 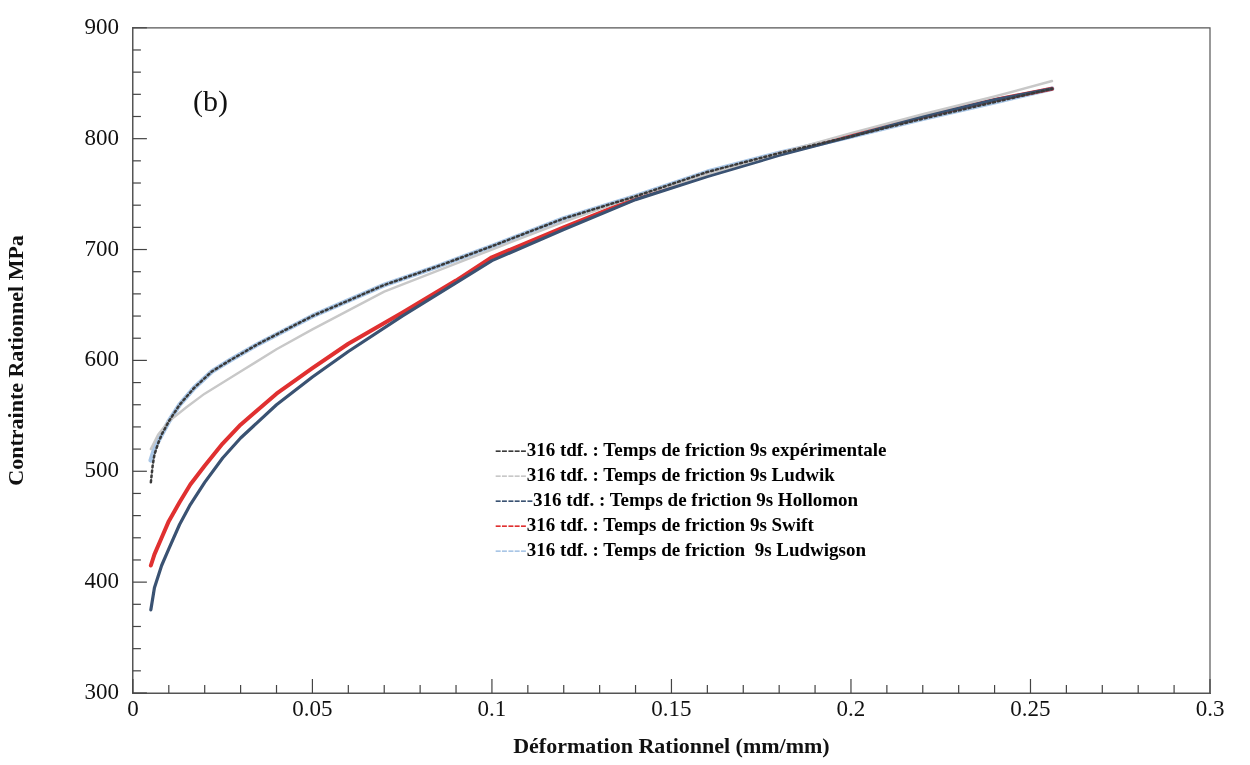 What do you see at coordinates (210, 100) in the screenshot?
I see `annotation: (b)` at bounding box center [210, 100].